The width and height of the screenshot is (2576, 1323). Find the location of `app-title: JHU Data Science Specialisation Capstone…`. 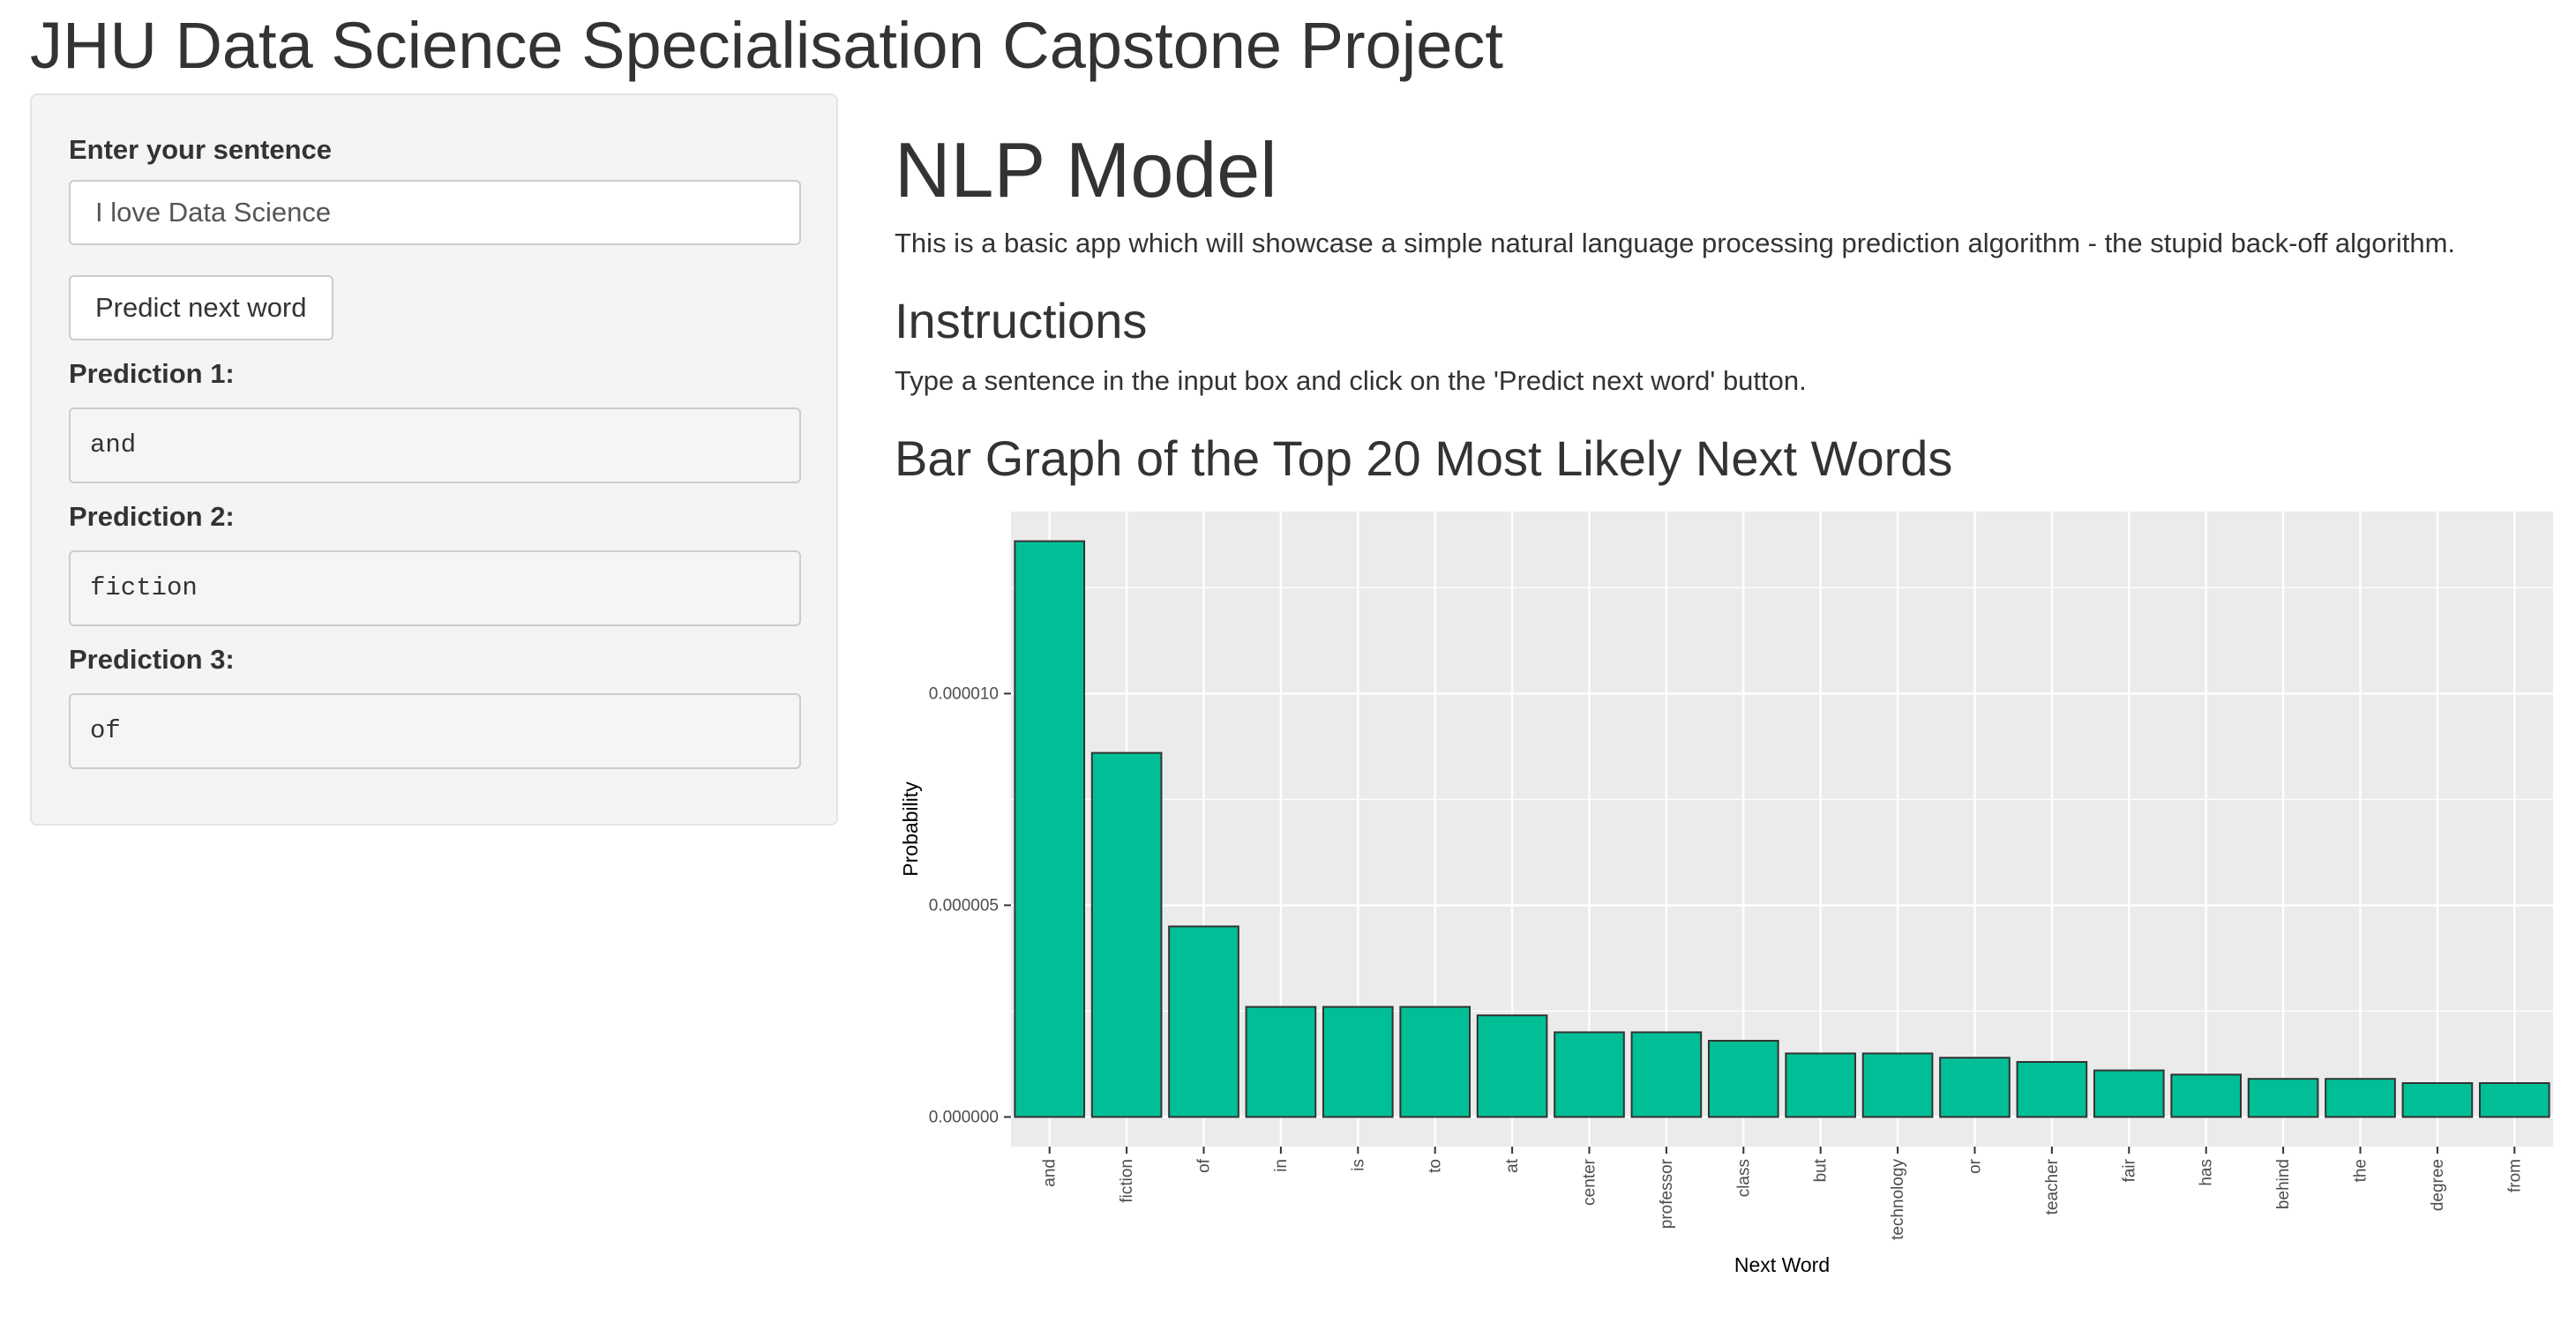

app-title: JHU Data Science Specialisation Capstone… is located at coordinates (767, 45).